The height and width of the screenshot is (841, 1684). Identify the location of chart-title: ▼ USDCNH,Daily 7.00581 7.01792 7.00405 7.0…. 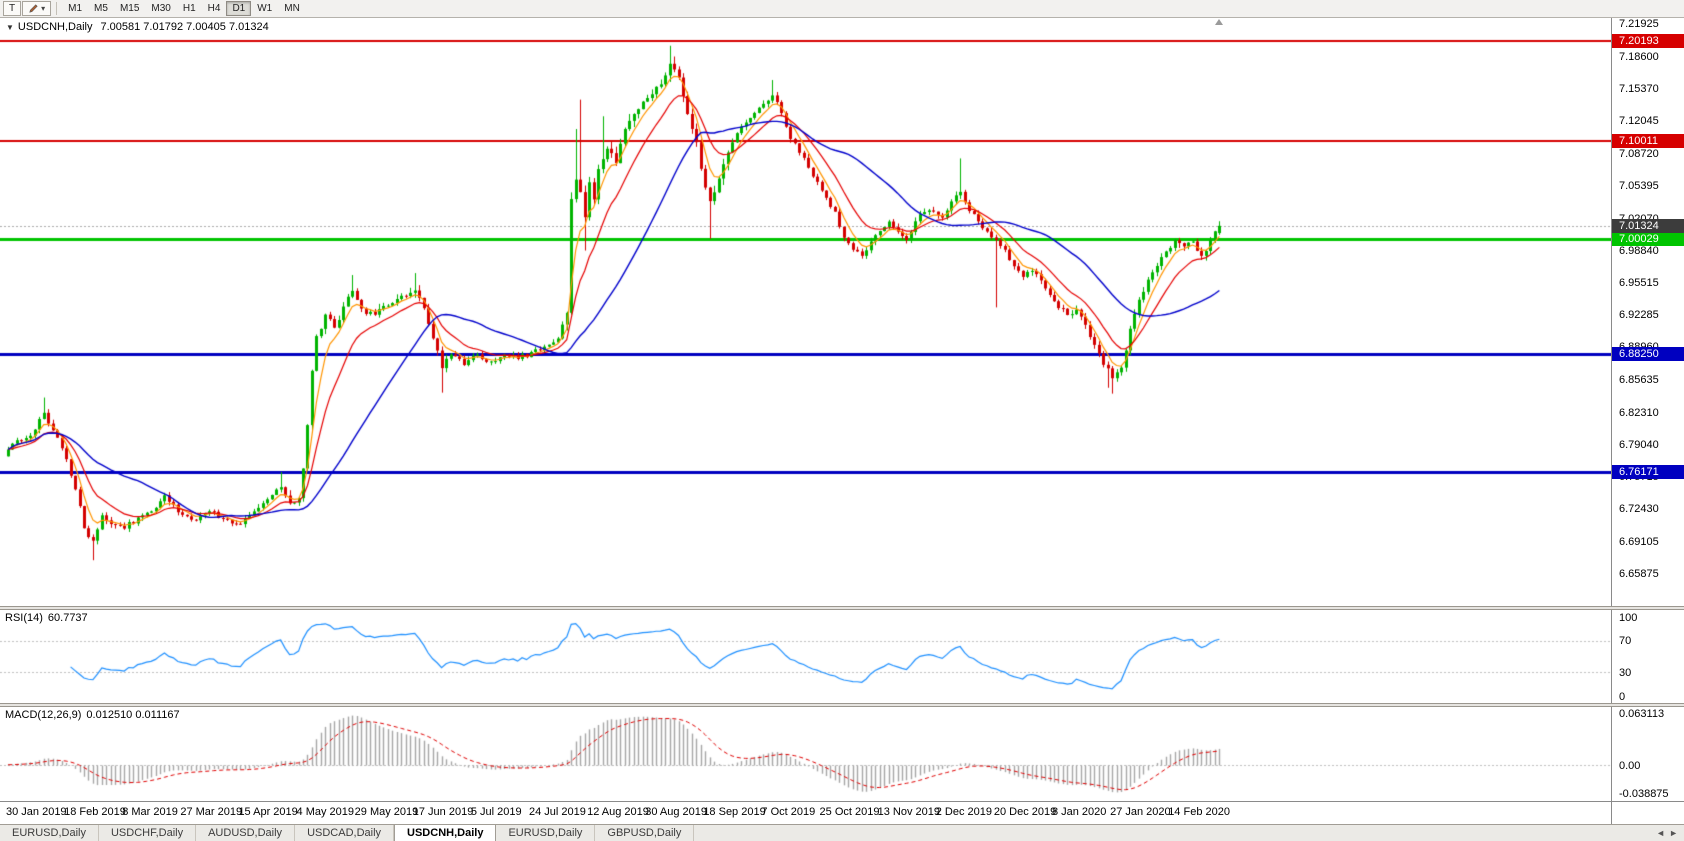
(137, 27).